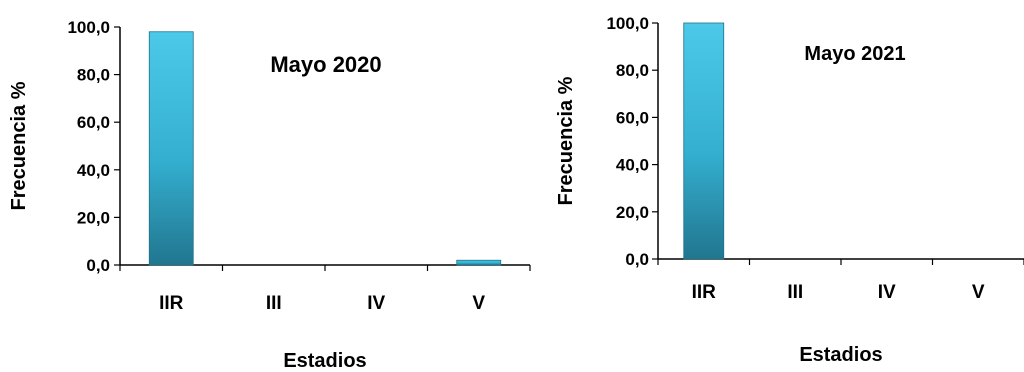 This screenshot has height=372, width=1024. Describe the element at coordinates (854, 54) in the screenshot. I see `chart-title: Mayo 2021` at that location.